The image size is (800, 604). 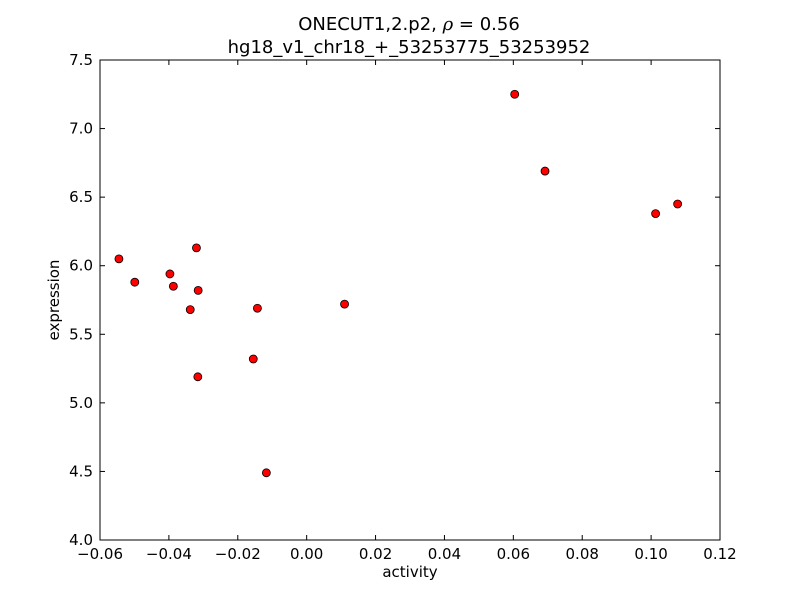 What do you see at coordinates (370, 24) in the screenshot?
I see `chart-title-prefix: ONECUT1,2.p2,` at bounding box center [370, 24].